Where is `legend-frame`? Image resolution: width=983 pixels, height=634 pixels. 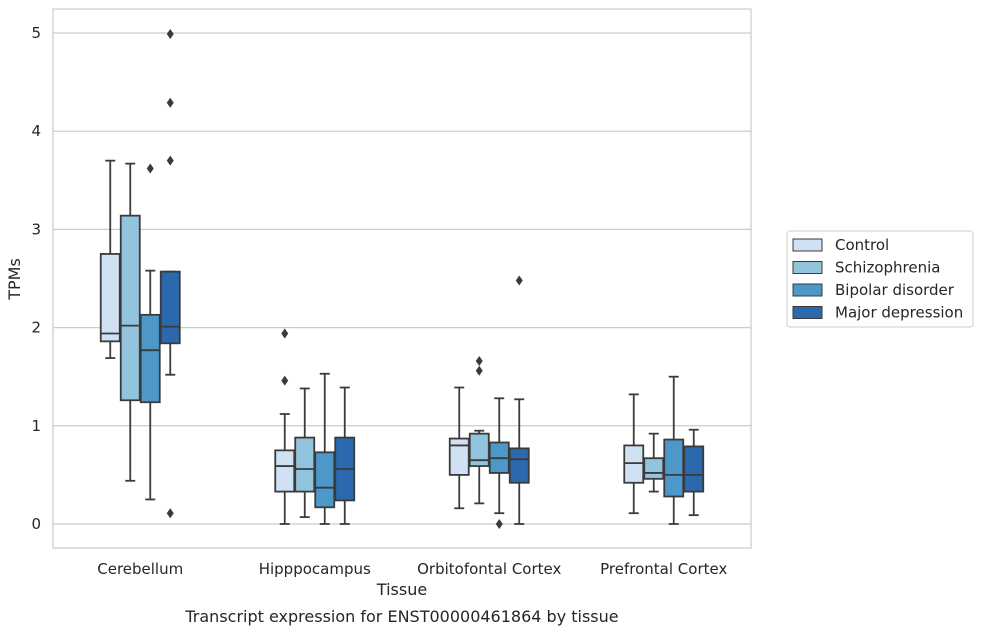 legend-frame is located at coordinates (880, 279).